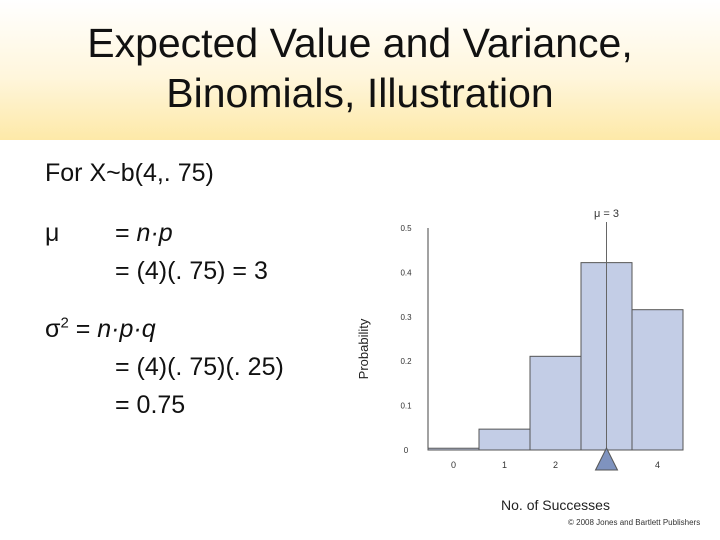 This screenshot has height=540, width=720. I want to click on mu-formula: = n·p, so click(144, 233).